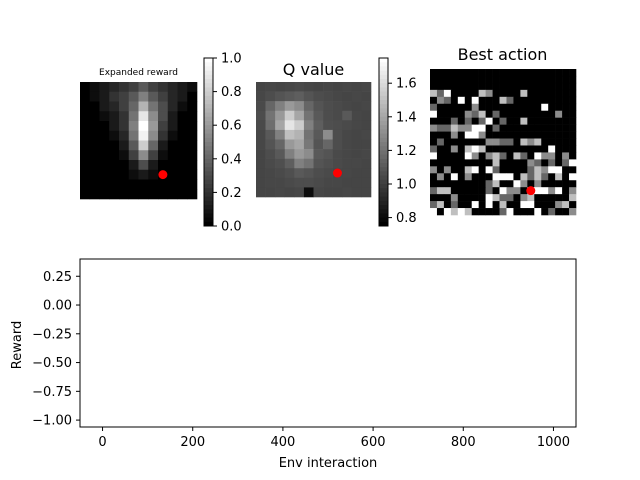  I want to click on q-value-title: Q value, so click(313, 69).